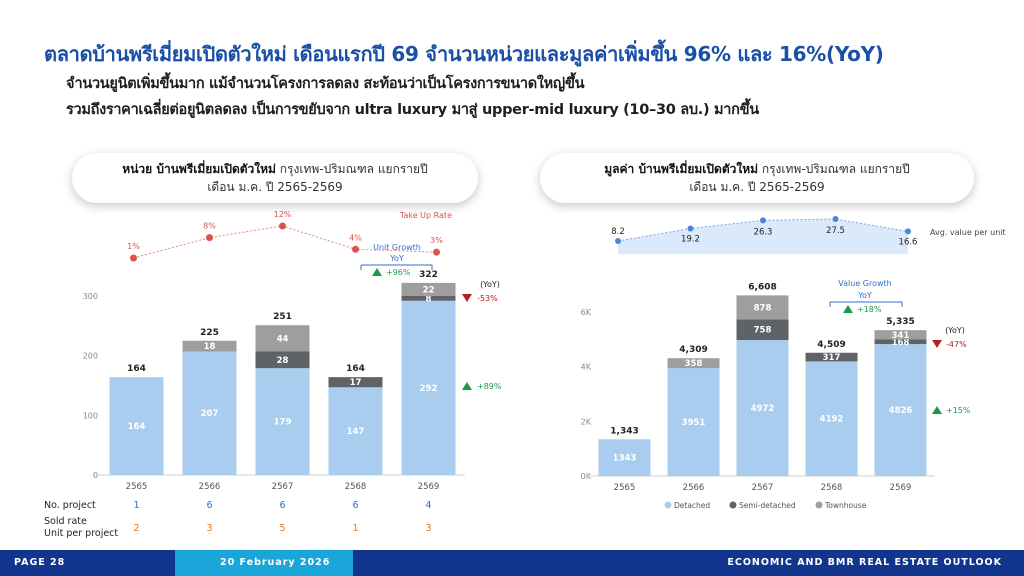 This screenshot has height=576, width=1024. I want to click on avg-value-title: Avg. value per unit, so click(968, 232).